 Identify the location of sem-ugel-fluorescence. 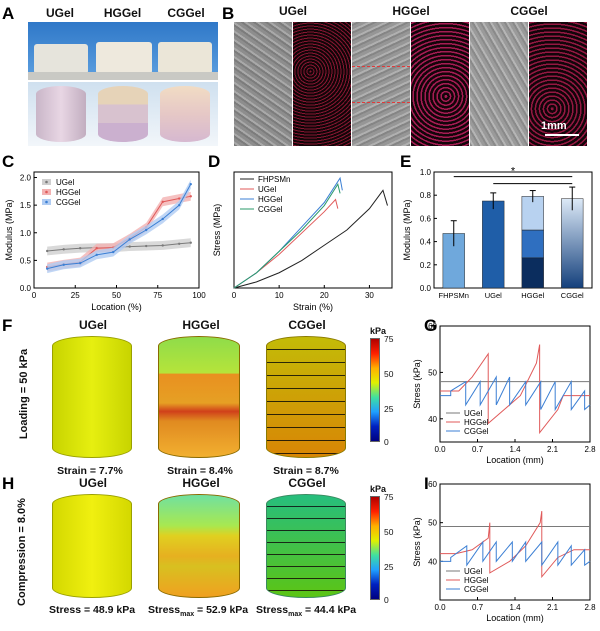
(322, 84).